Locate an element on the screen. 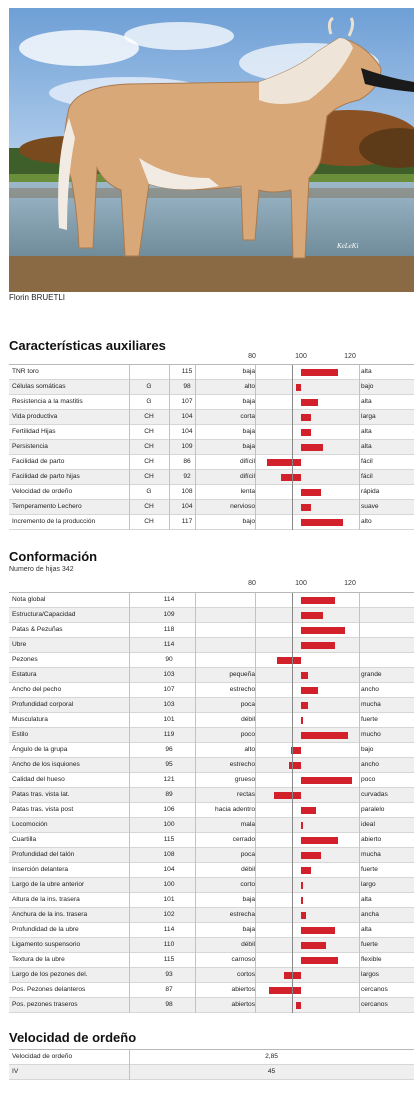  scale-high-label: alto is located at coordinates (366, 521).